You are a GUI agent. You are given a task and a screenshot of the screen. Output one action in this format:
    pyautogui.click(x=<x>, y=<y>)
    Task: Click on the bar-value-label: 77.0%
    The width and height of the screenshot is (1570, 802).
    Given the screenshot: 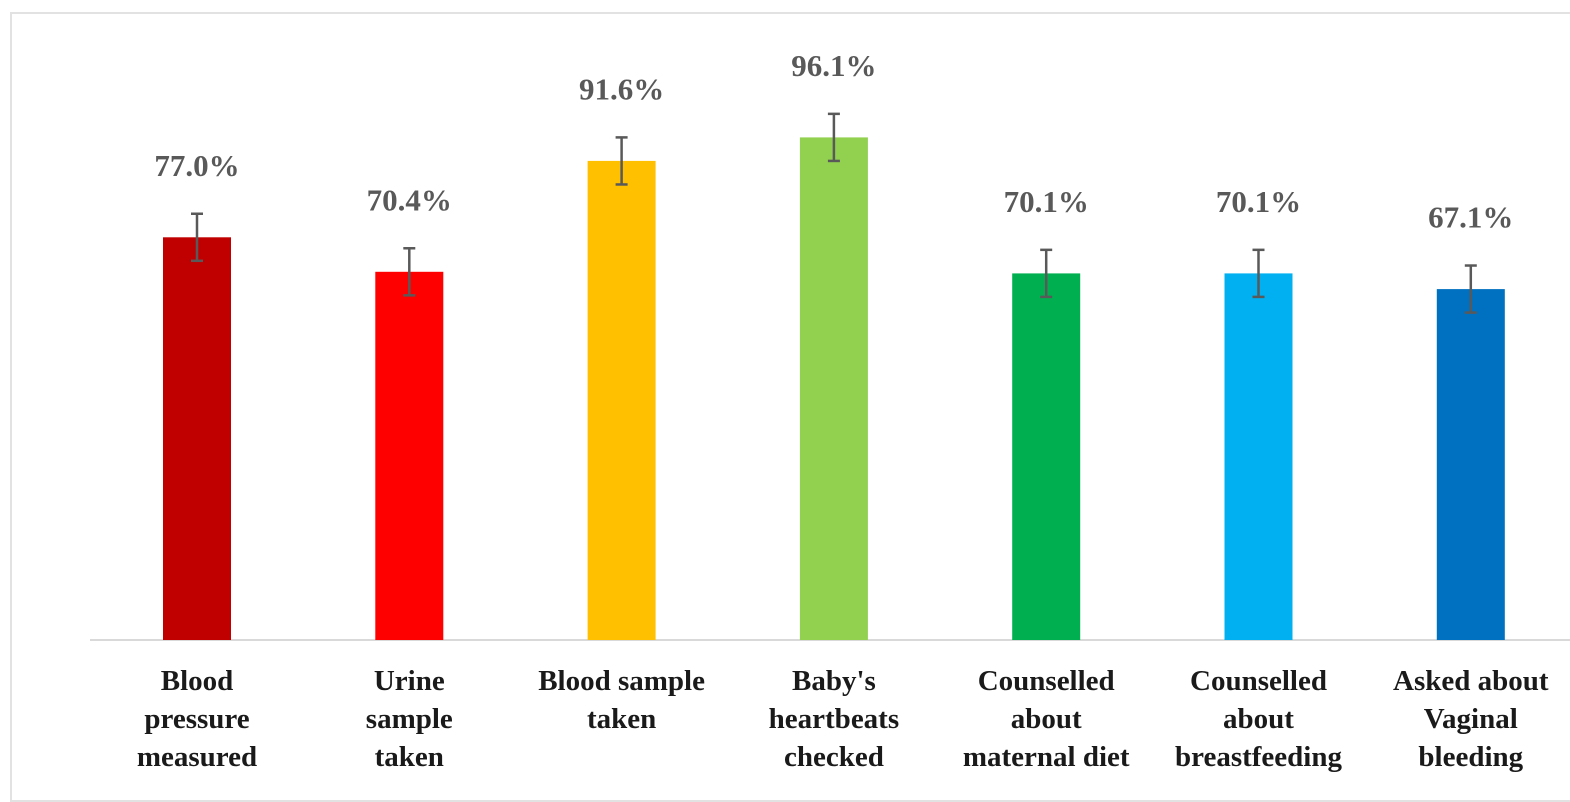 What is the action you would take?
    pyautogui.click(x=196, y=165)
    